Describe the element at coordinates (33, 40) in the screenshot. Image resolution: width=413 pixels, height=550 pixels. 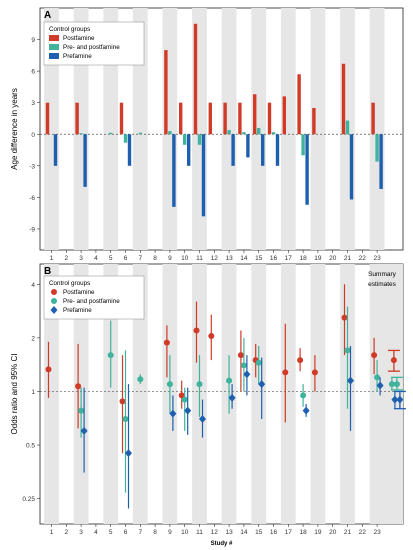
I see `panel-a-ytick-label: 9` at that location.